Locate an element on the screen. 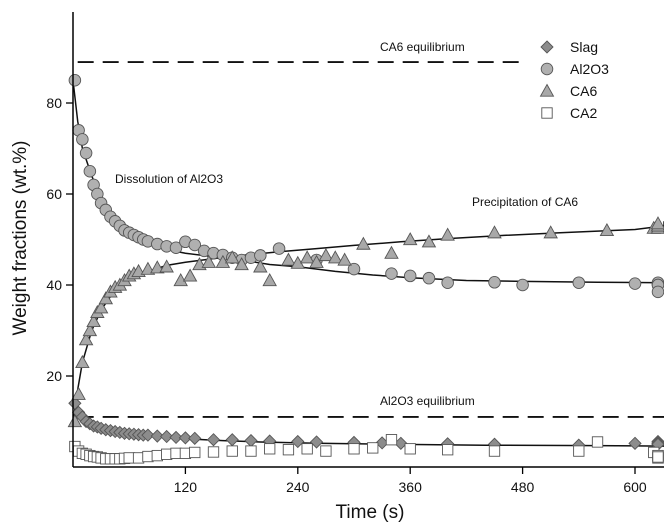 This screenshot has height=527, width=664. x-tick-label: 360 is located at coordinates (411, 487).